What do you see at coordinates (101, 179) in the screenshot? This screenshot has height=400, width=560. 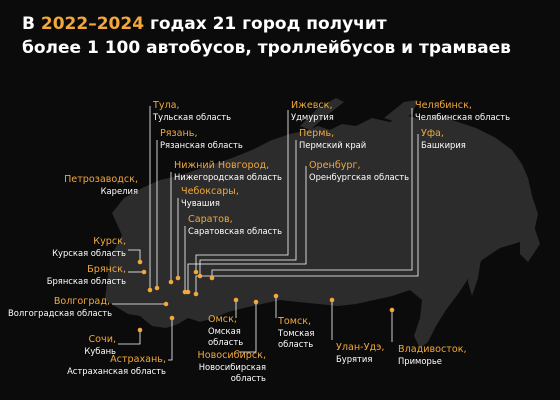 I see `city-name: Петрозаводск,` at bounding box center [101, 179].